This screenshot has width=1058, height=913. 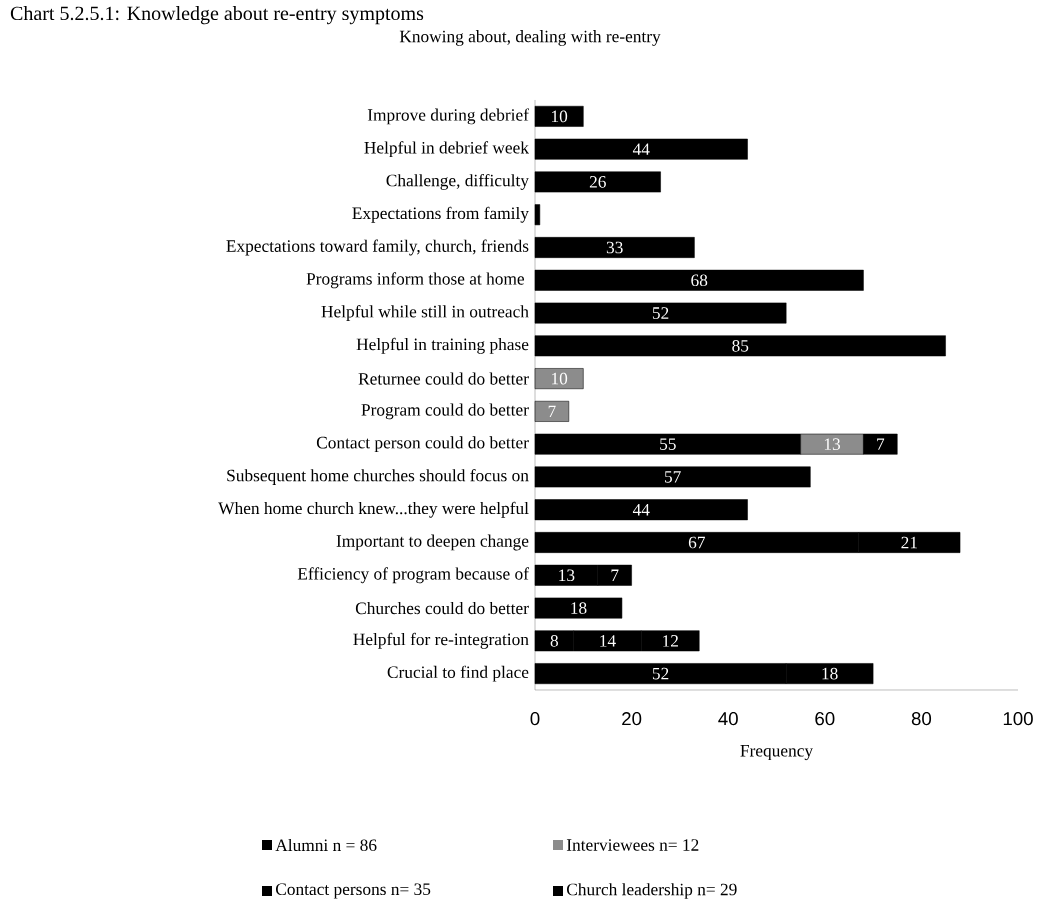 I want to click on data-label: 68, so click(x=699, y=280).